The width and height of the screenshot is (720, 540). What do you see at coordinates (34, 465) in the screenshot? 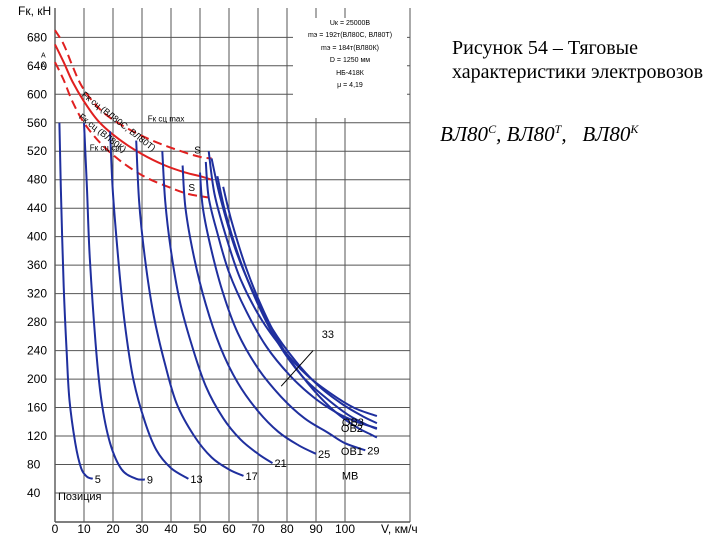
I see `y-tick-label: 80` at bounding box center [34, 465].